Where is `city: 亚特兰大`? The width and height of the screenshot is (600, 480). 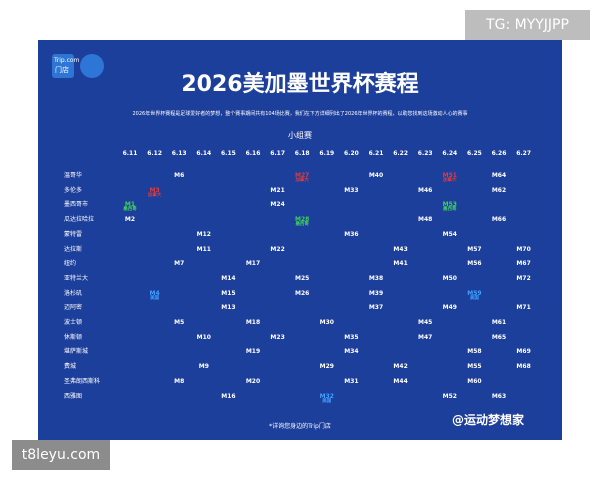
city: 亚特兰大 is located at coordinates (76, 278).